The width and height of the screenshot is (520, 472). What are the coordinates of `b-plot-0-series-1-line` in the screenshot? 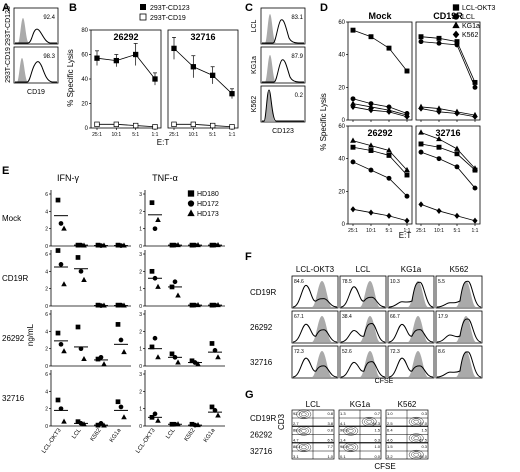 It's located at (126, 125).